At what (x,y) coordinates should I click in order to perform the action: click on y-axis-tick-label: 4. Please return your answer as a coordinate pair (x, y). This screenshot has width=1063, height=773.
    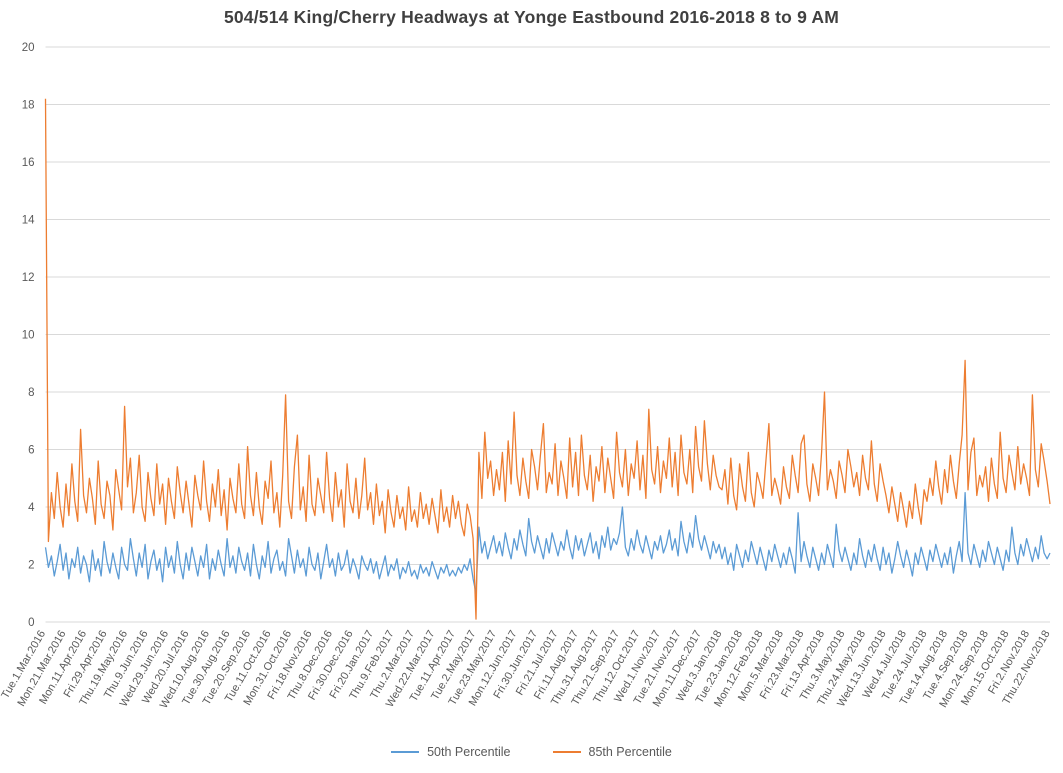
    Looking at the image, I should click on (31, 508).